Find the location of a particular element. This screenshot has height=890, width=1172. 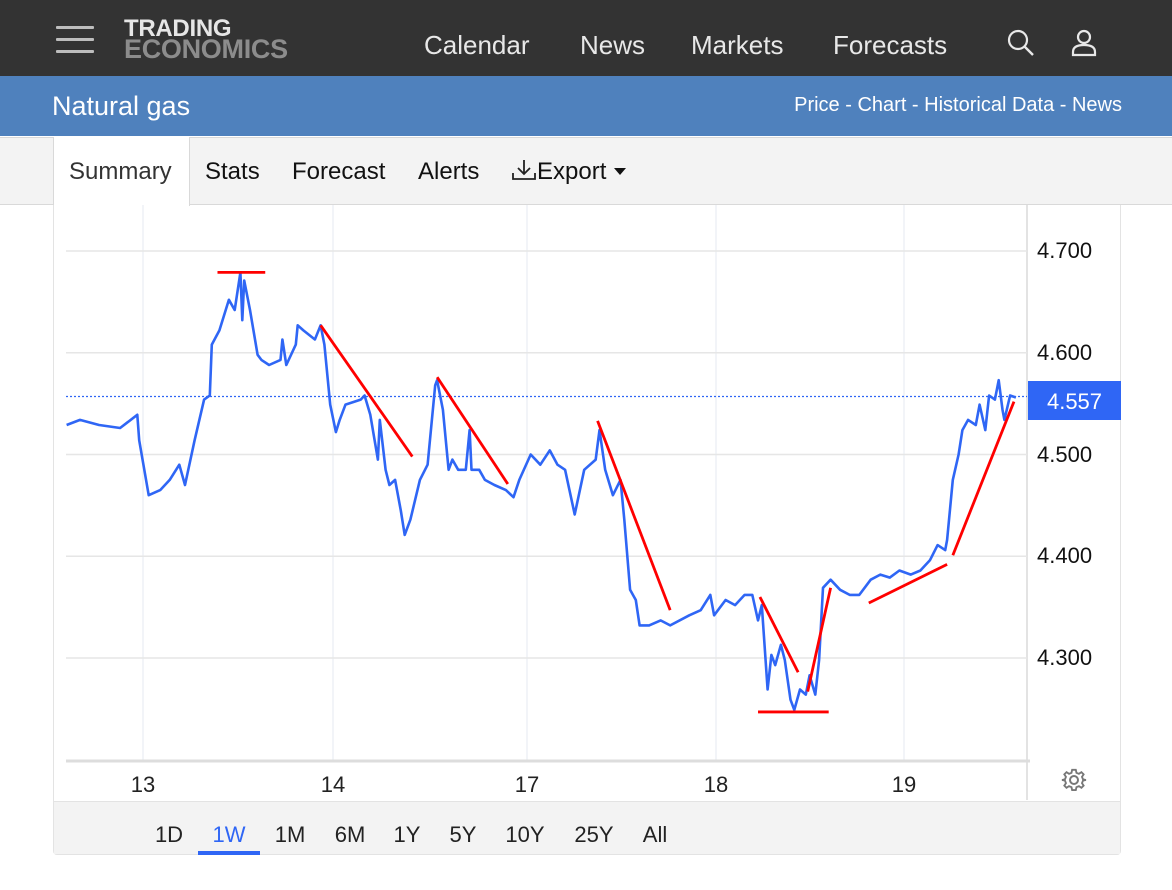

range-6m: 6M is located at coordinates (350, 834).